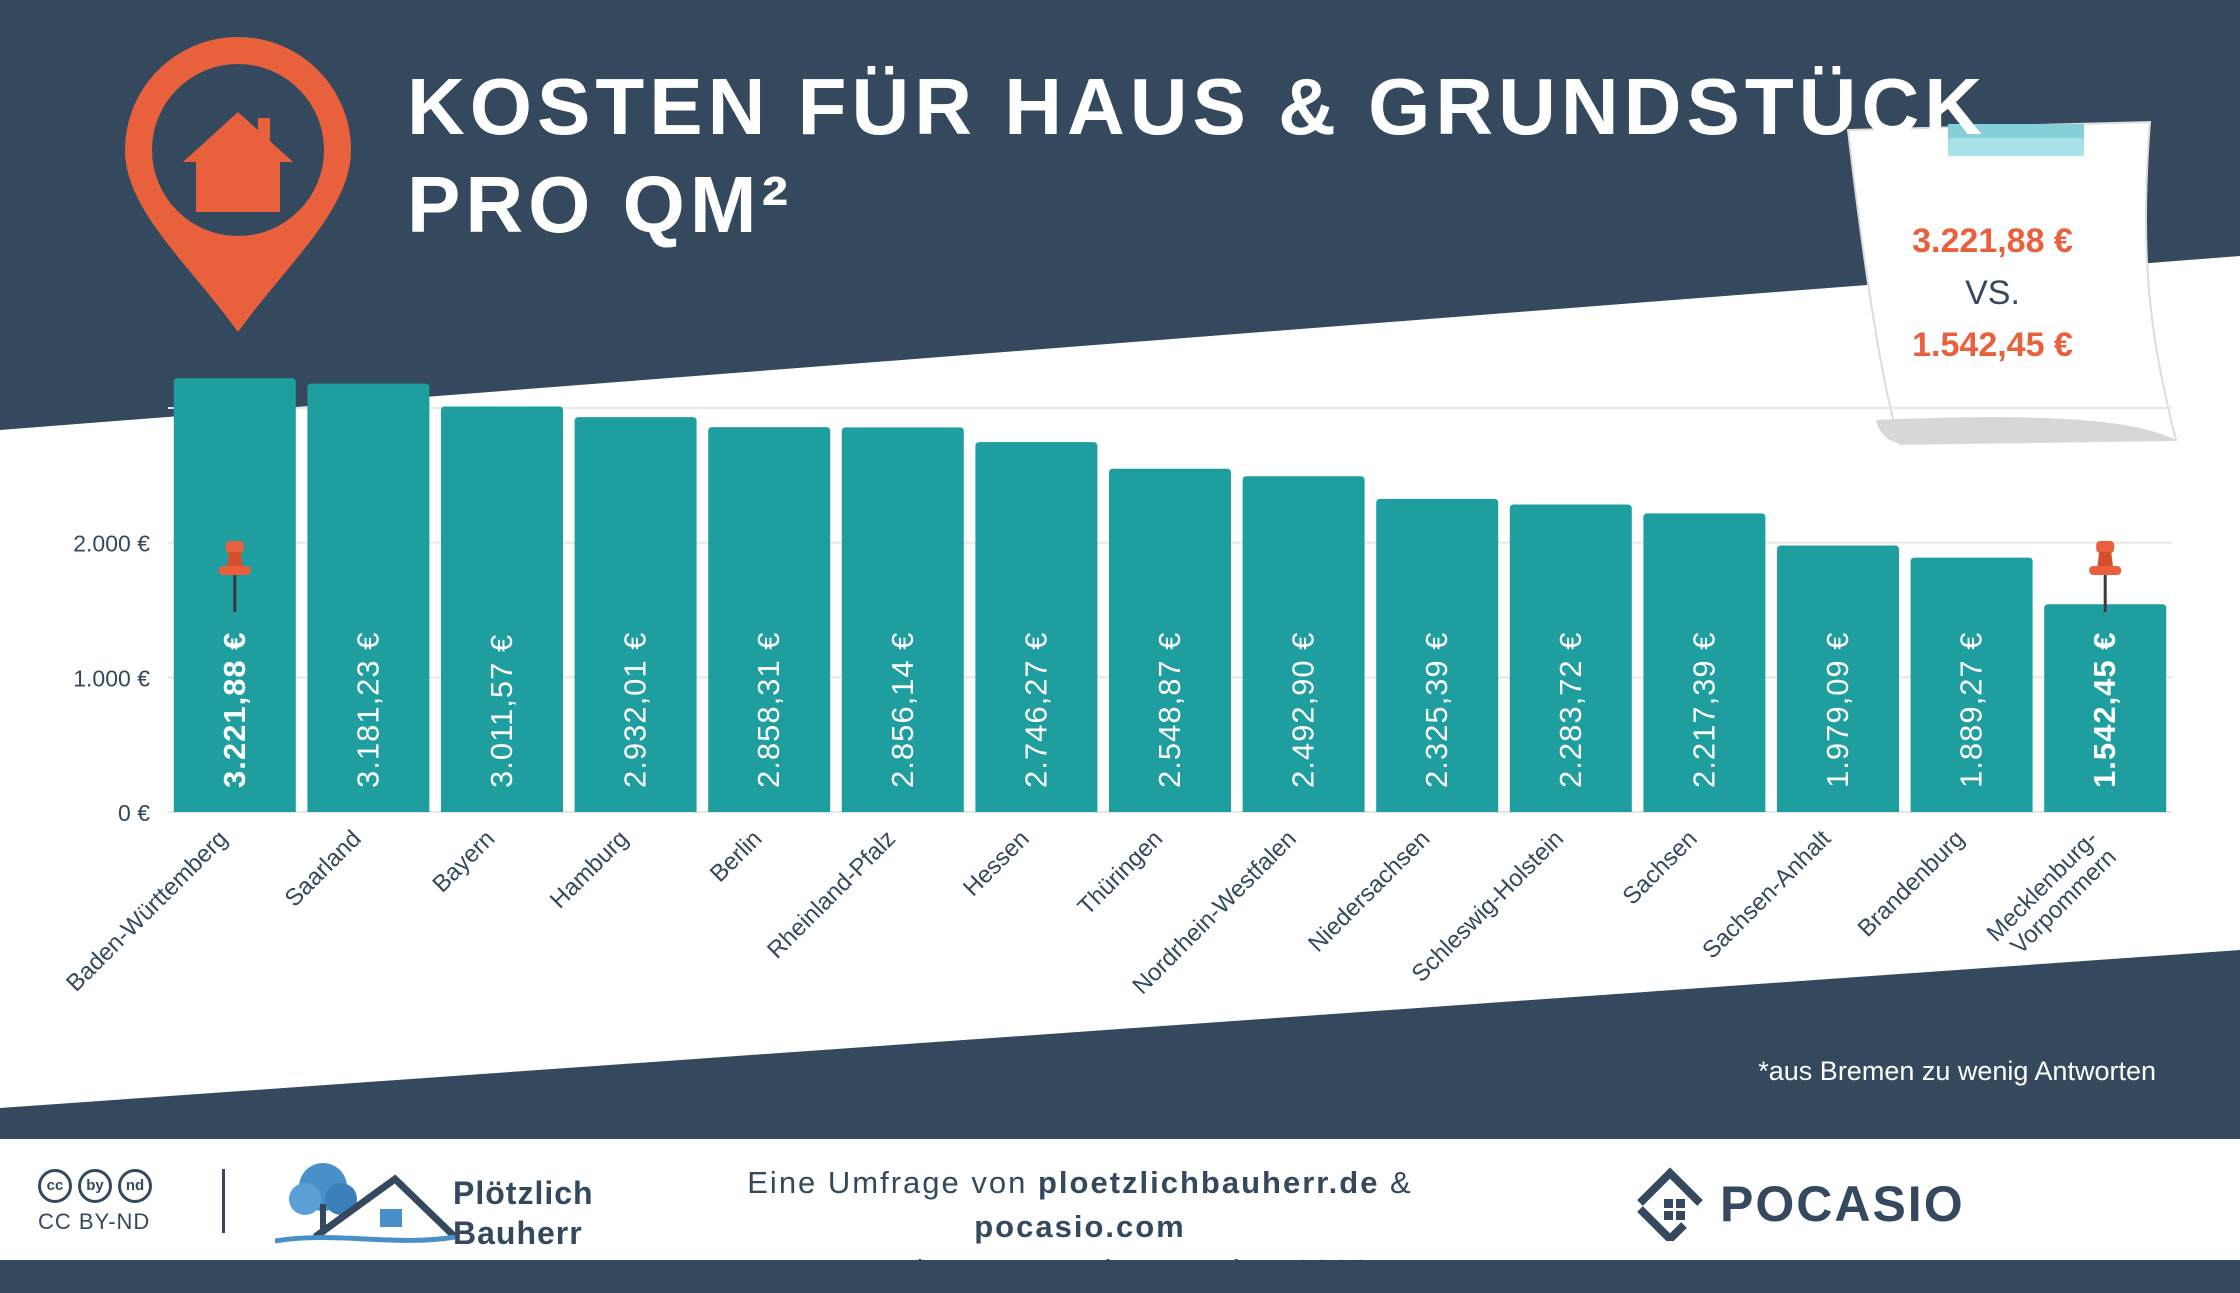 This screenshot has width=2240, height=1293. What do you see at coordinates (111, 409) in the screenshot?
I see `y-tick-label: 3.000 €` at bounding box center [111, 409].